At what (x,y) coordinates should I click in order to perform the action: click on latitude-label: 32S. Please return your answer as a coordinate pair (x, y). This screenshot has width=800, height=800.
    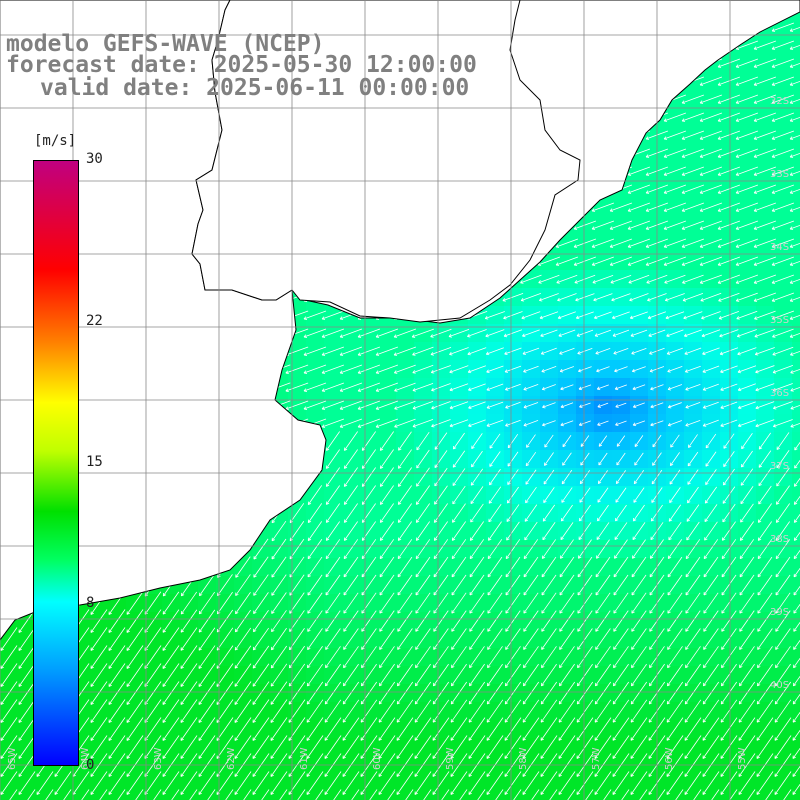
    Looking at the image, I should click on (779, 101).